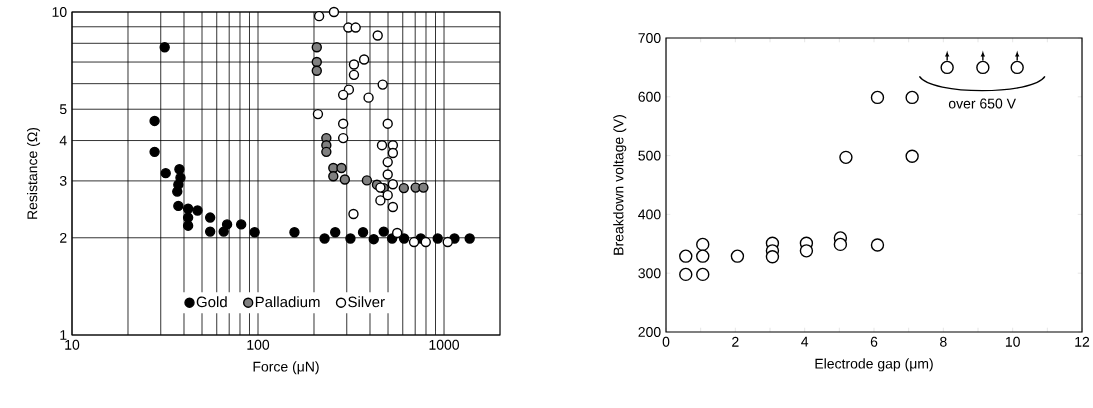 The width and height of the screenshot is (1093, 408). I want to click on x-tick-label: 4, so click(805, 341).